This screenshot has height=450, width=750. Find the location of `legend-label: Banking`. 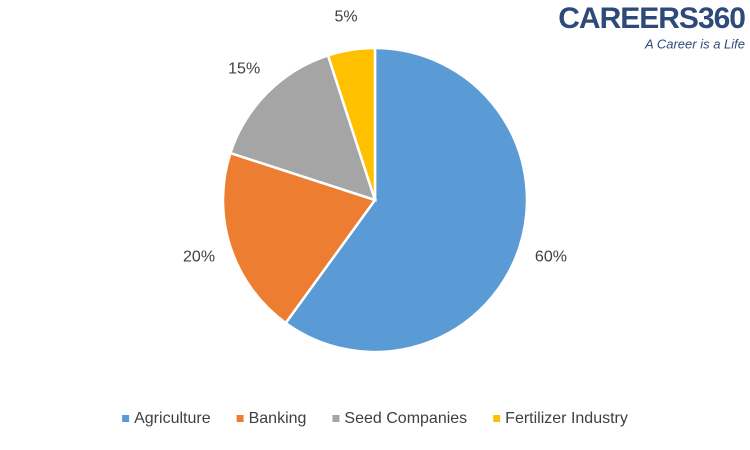

legend-label: Banking is located at coordinates (278, 418).